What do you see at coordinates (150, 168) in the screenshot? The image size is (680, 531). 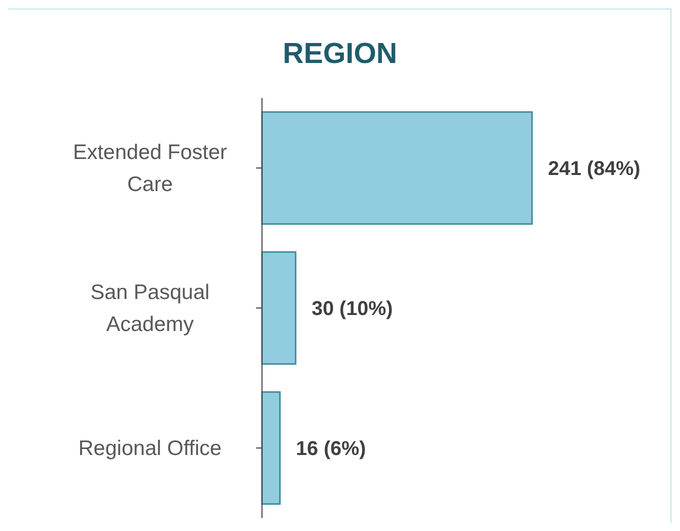 I see `y-tick-label: Extended Foster Care` at bounding box center [150, 168].